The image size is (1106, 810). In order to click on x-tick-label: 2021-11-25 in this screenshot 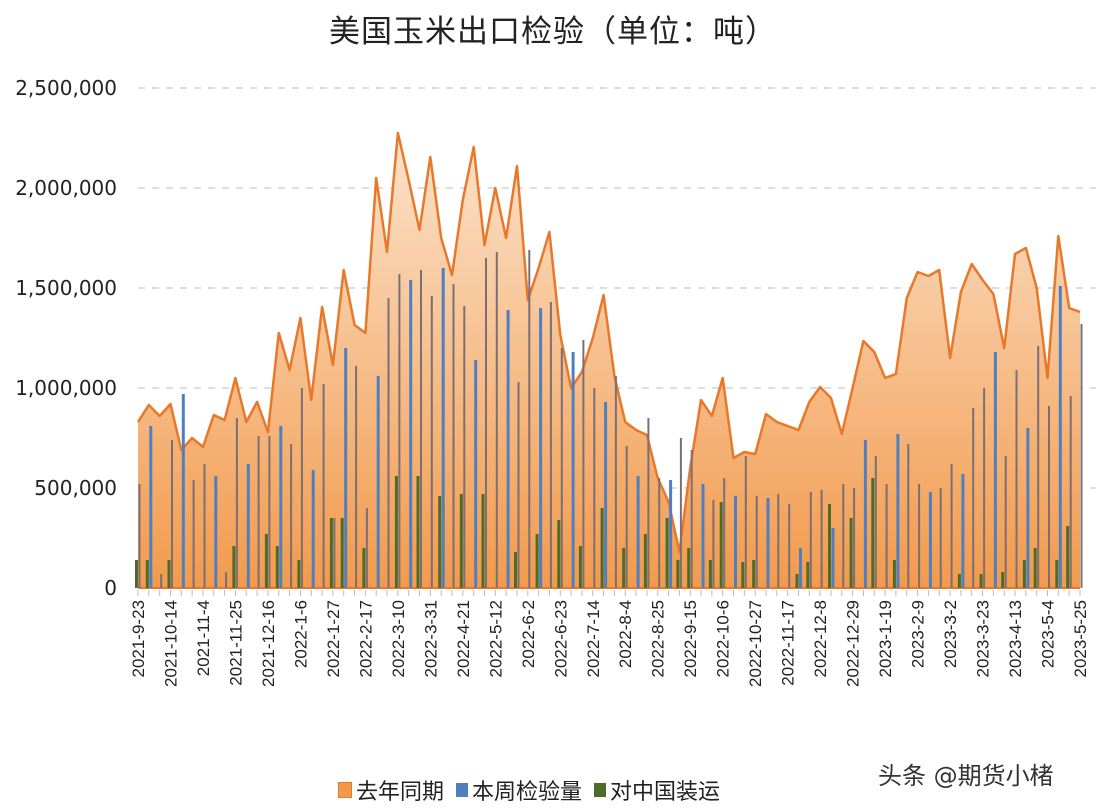, I will do `click(235, 643)`.